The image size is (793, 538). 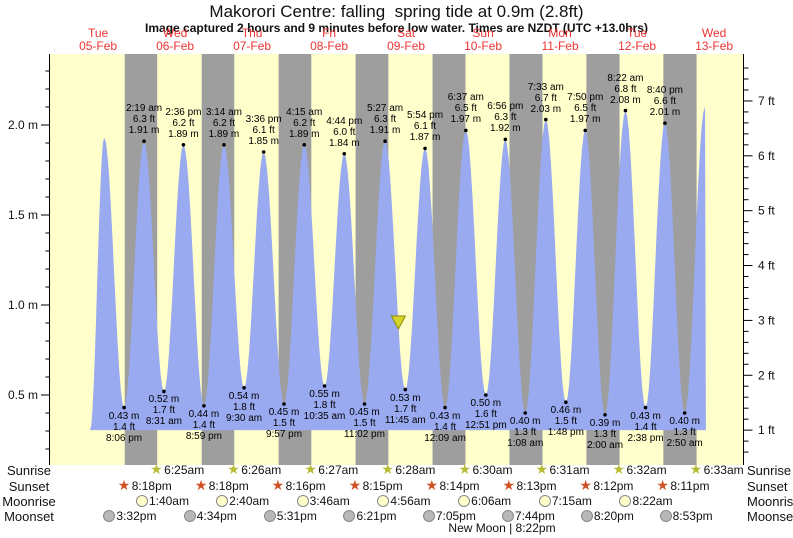 What do you see at coordinates (766, 430) in the screenshot?
I see `ft-axis-label: 1 ft` at bounding box center [766, 430].